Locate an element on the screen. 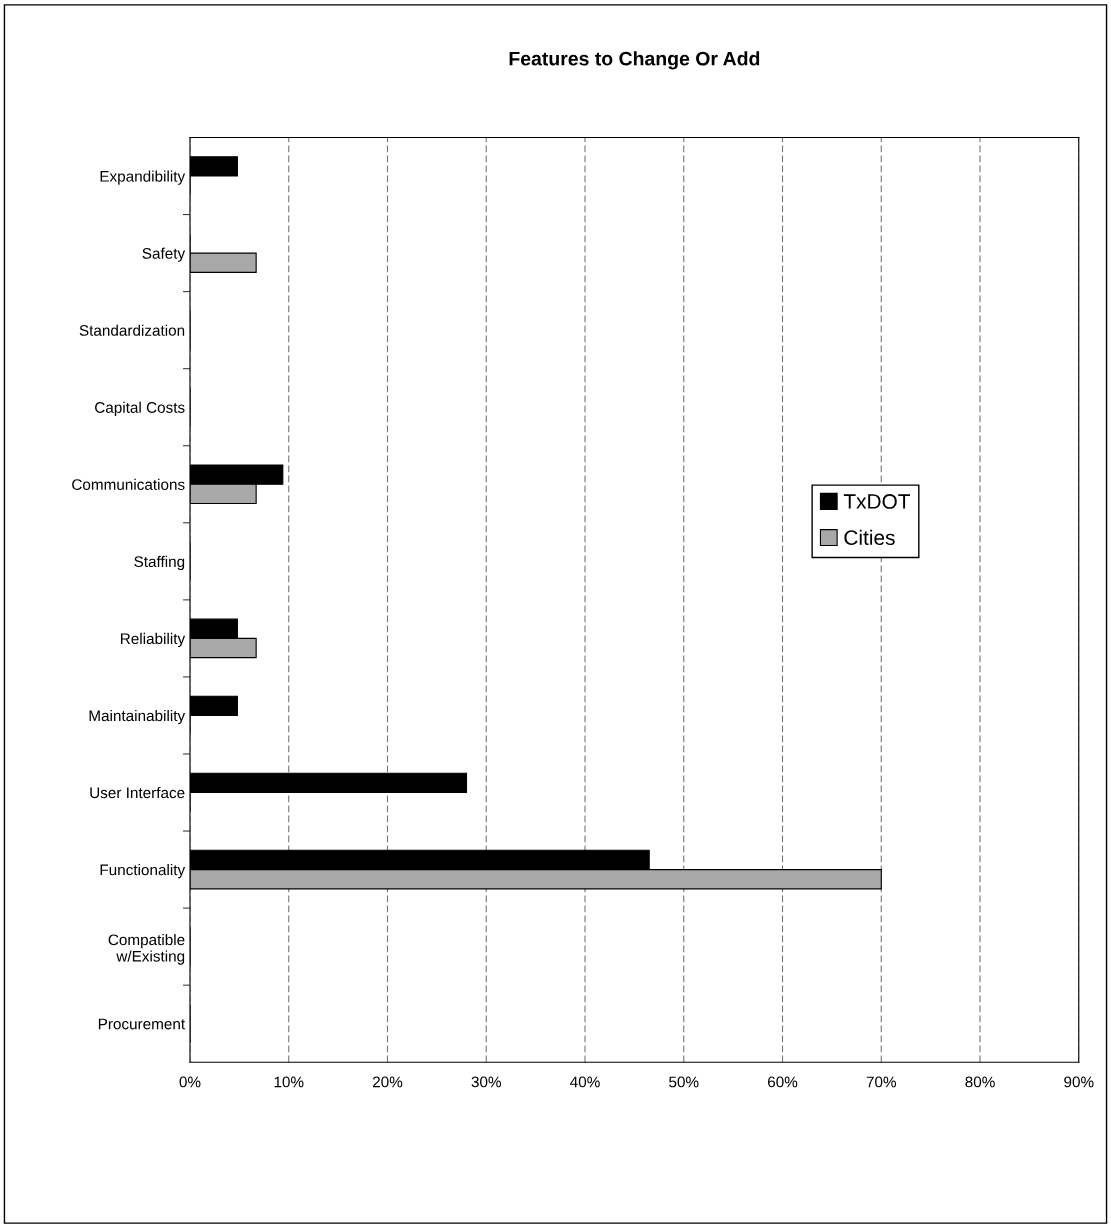 The width and height of the screenshot is (1111, 1228). legend-label: TxDOT is located at coordinates (877, 501).